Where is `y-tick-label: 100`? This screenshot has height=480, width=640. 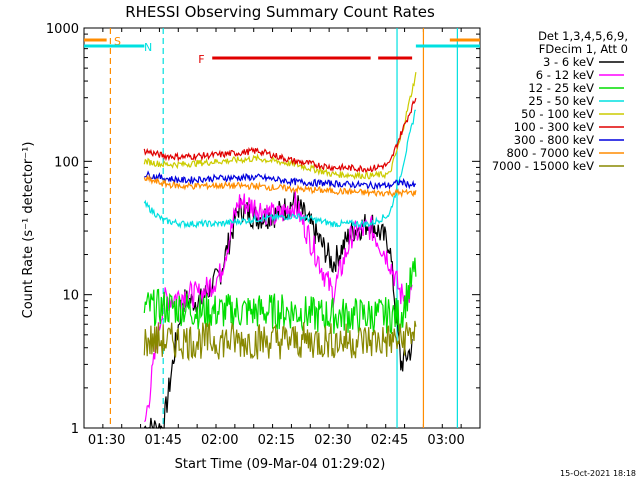
y-tick-label: 100 is located at coordinates (66, 162).